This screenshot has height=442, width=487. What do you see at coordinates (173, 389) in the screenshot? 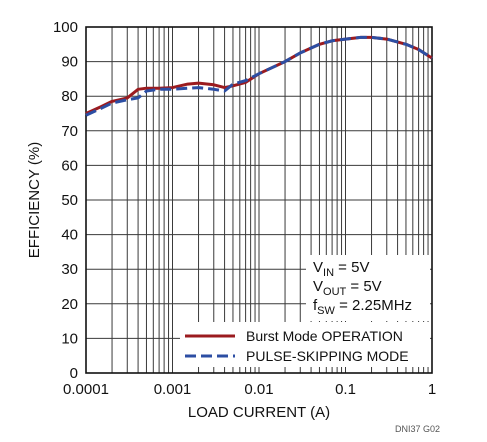
I see `x-tick-label: 0.001` at bounding box center [173, 389].